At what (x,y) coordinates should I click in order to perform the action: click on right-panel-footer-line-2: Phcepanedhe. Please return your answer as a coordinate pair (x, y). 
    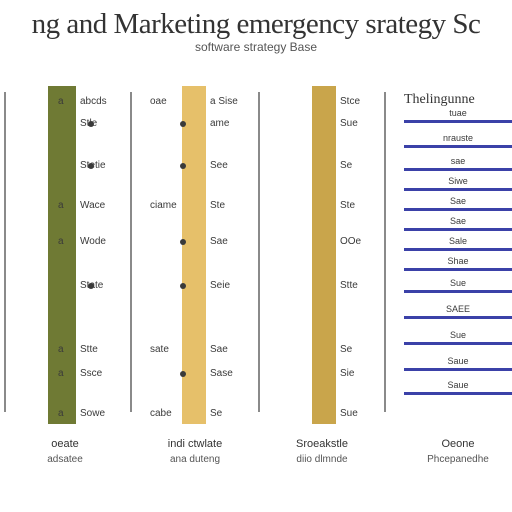
    Looking at the image, I should click on (458, 459).